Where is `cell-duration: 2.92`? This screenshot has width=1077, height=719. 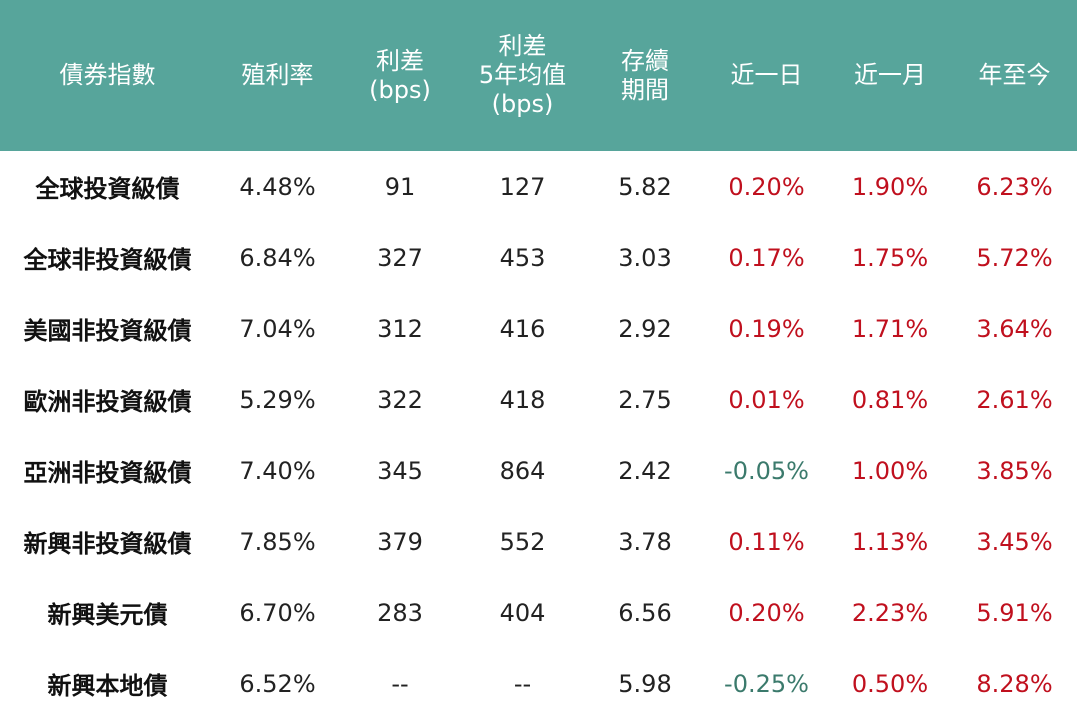
cell-duration: 2.92 is located at coordinates (645, 328).